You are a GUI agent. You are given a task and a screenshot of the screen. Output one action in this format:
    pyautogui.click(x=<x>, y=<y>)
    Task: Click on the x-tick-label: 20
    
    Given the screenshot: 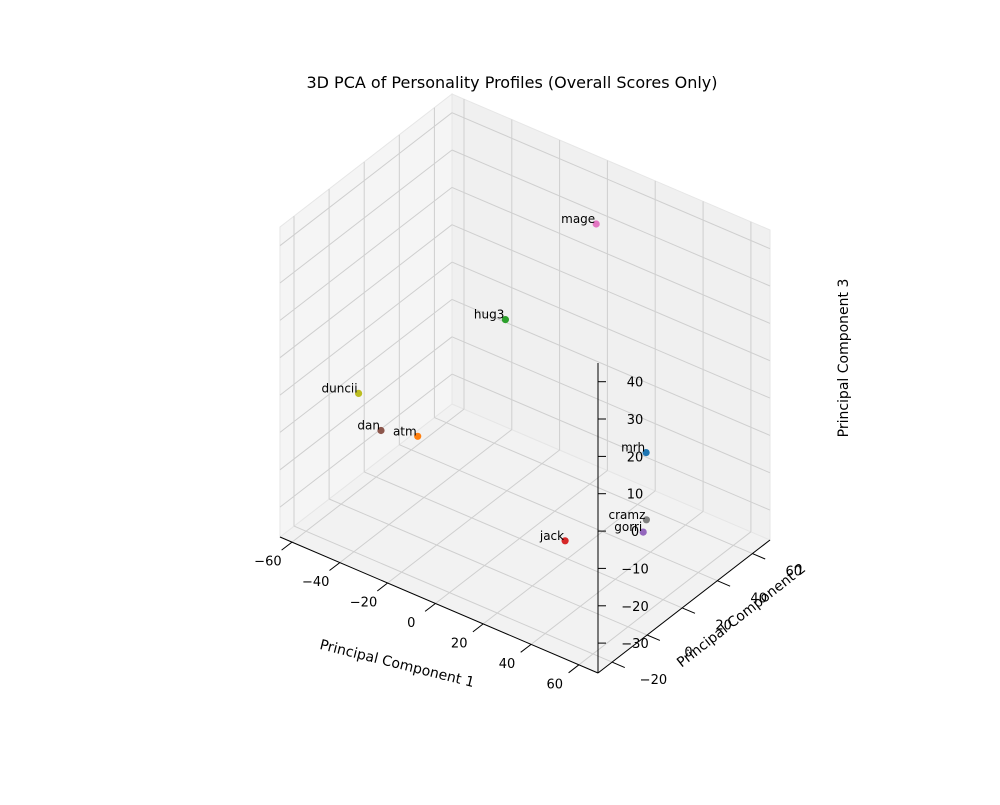 What is the action you would take?
    pyautogui.click(x=459, y=644)
    